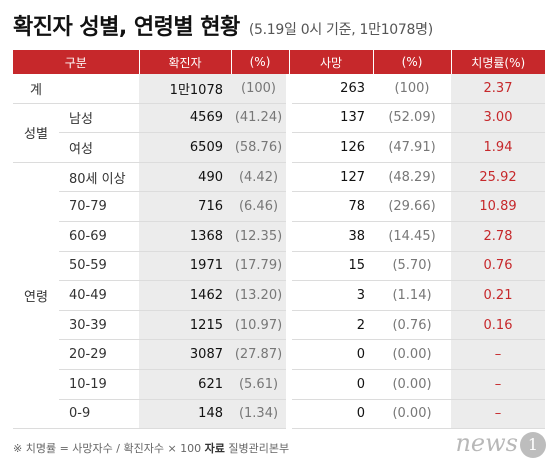 The image size is (560, 470). What do you see at coordinates (99, 236) in the screenshot?
I see `row-label: 60-69` at bounding box center [99, 236].